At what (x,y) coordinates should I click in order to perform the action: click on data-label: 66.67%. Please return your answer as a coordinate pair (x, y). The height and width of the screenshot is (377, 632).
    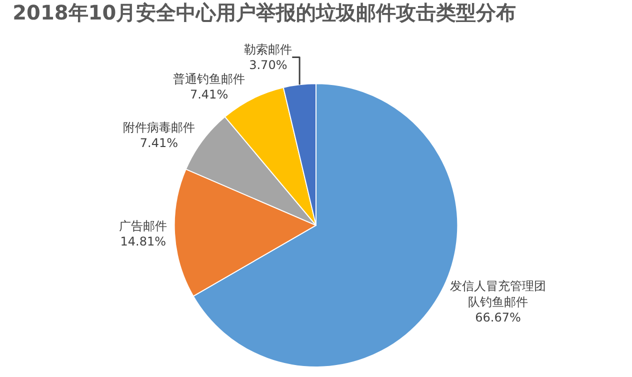
    Looking at the image, I should click on (498, 317).